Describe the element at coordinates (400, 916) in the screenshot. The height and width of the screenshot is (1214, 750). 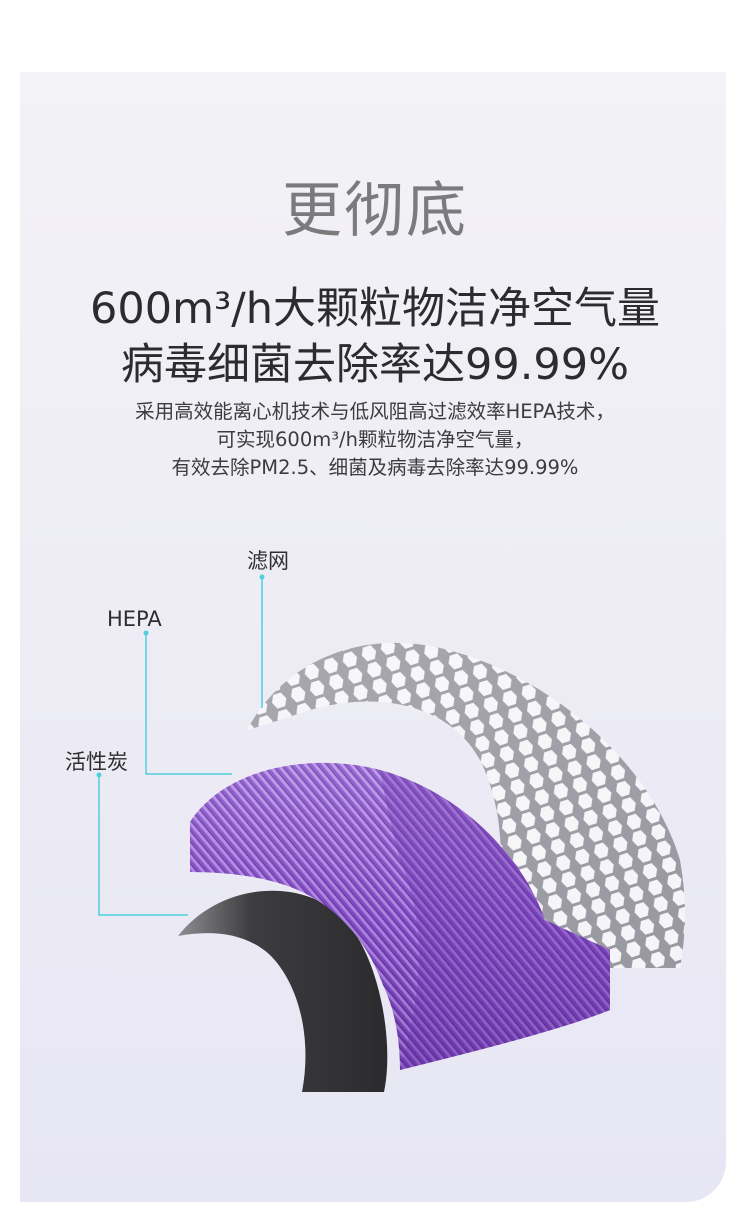
I see `hepa-pleated-icon` at that location.